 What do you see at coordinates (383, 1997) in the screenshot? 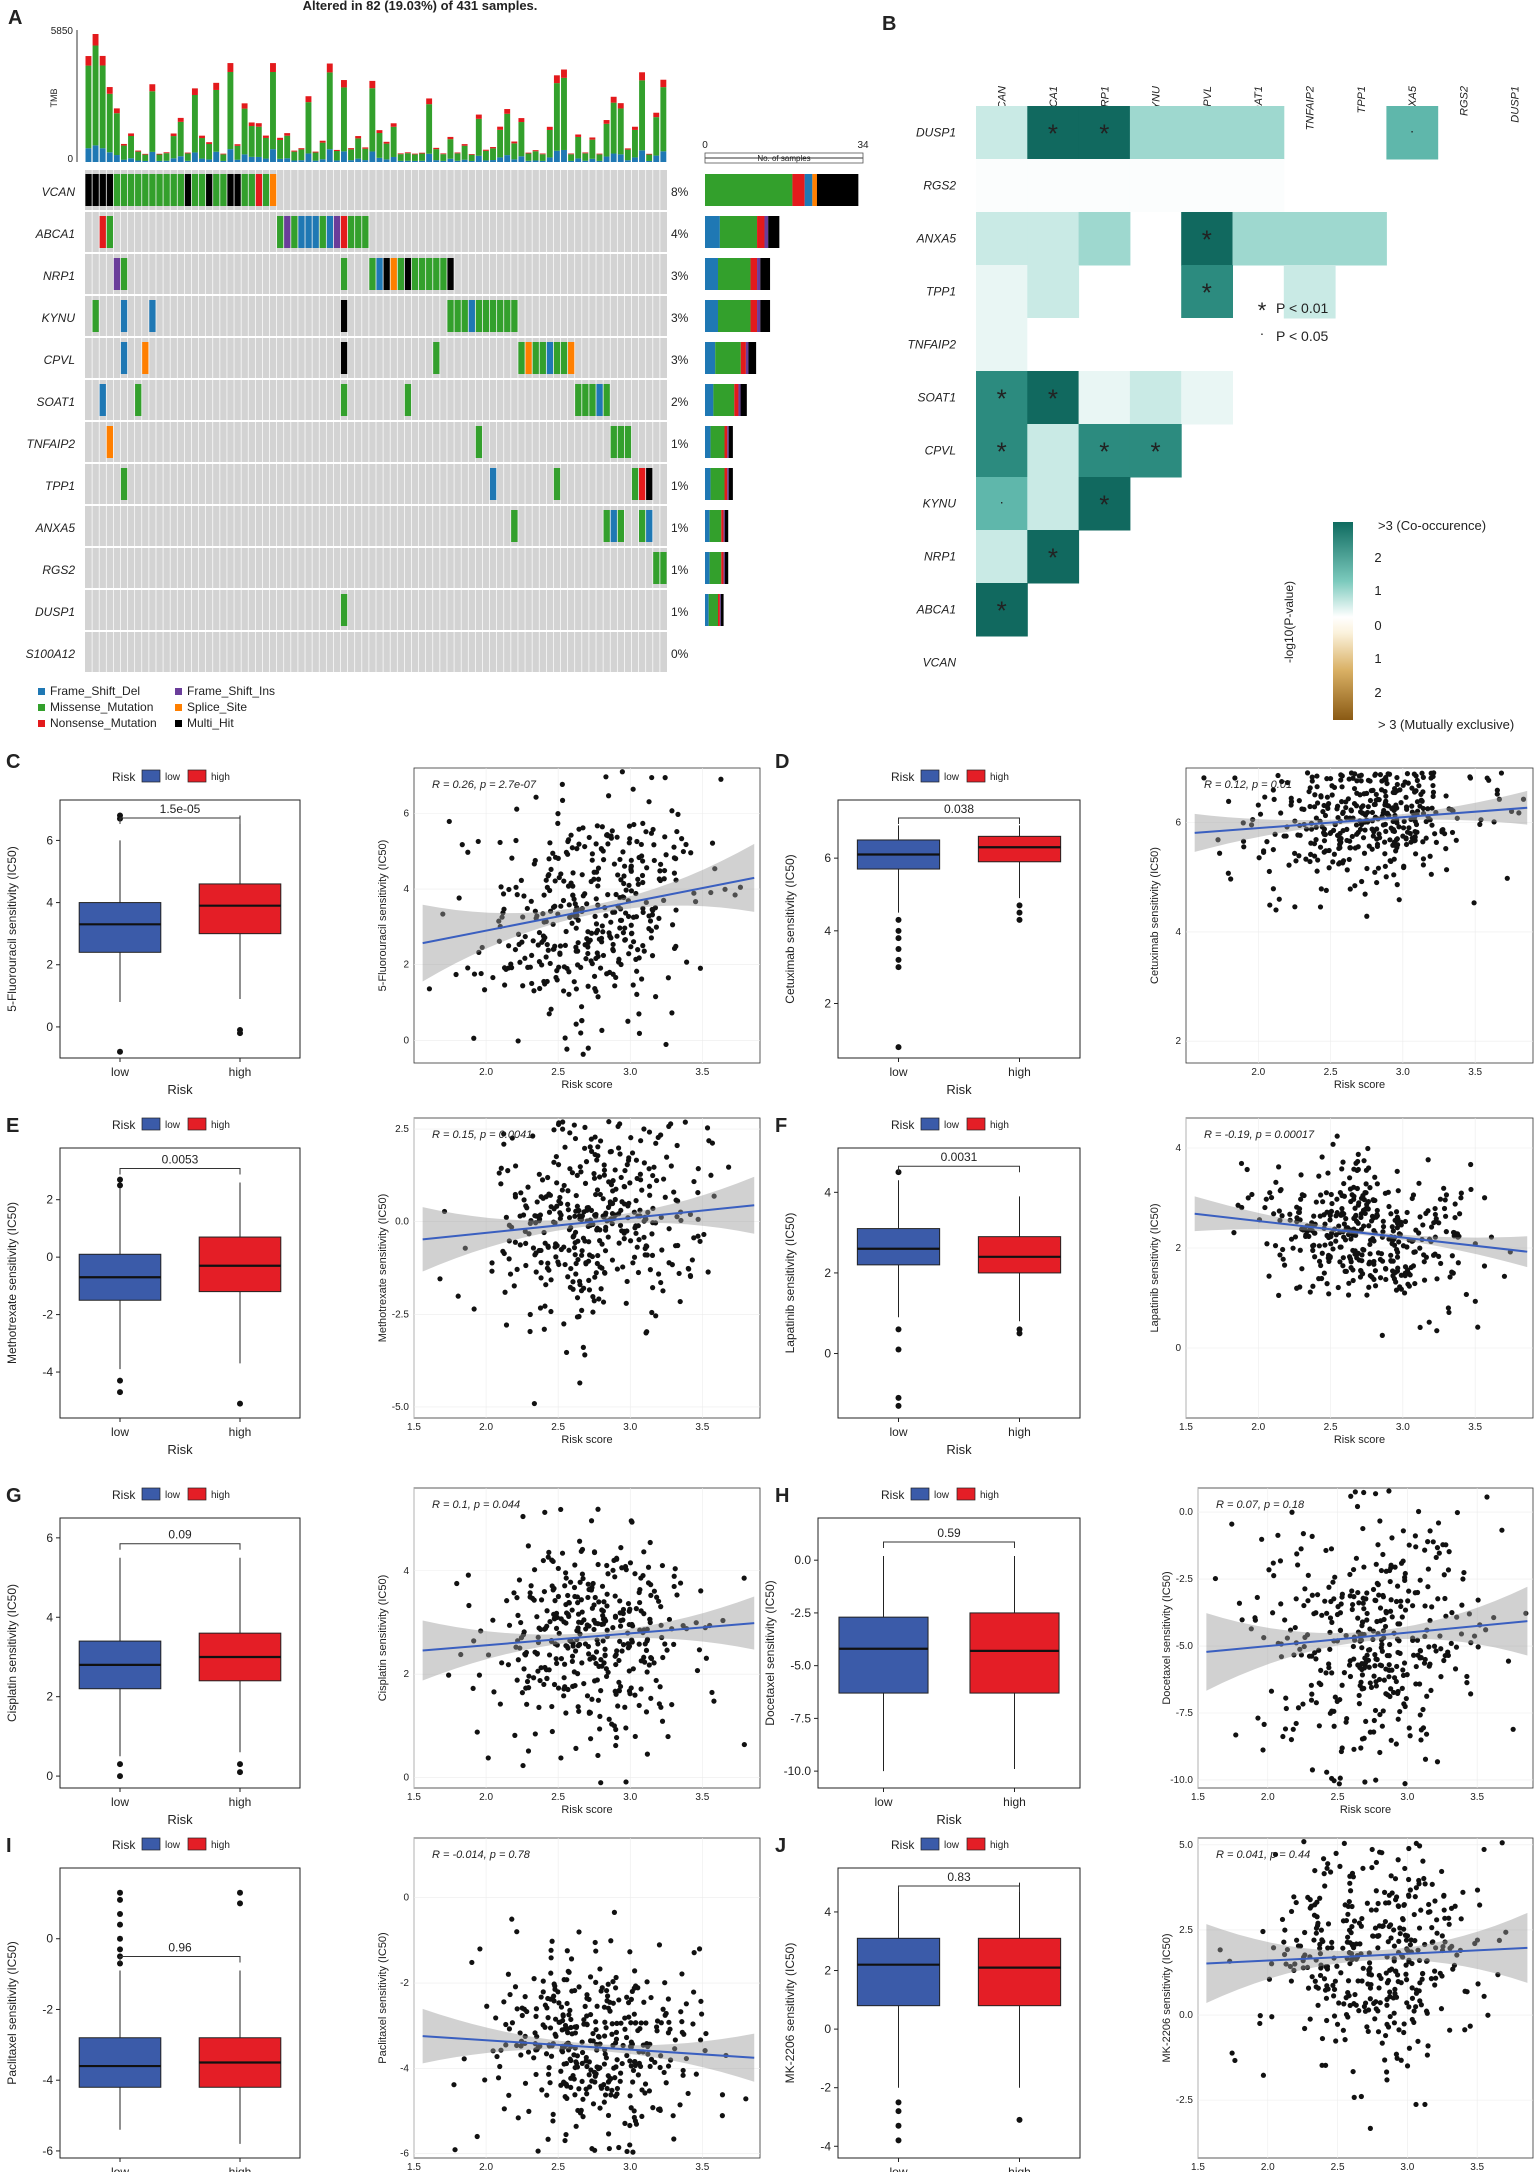
I see `scatter-ylabel: Paclitaxel sensitivity (IC50)` at bounding box center [383, 1997].